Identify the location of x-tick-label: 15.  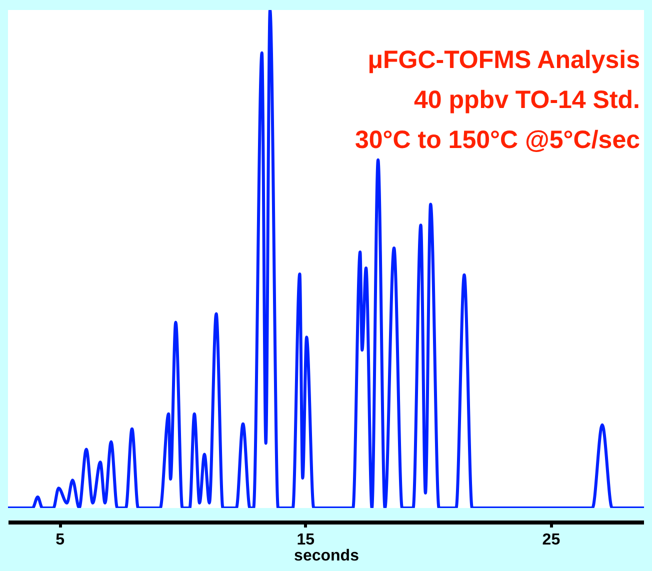
(305, 540).